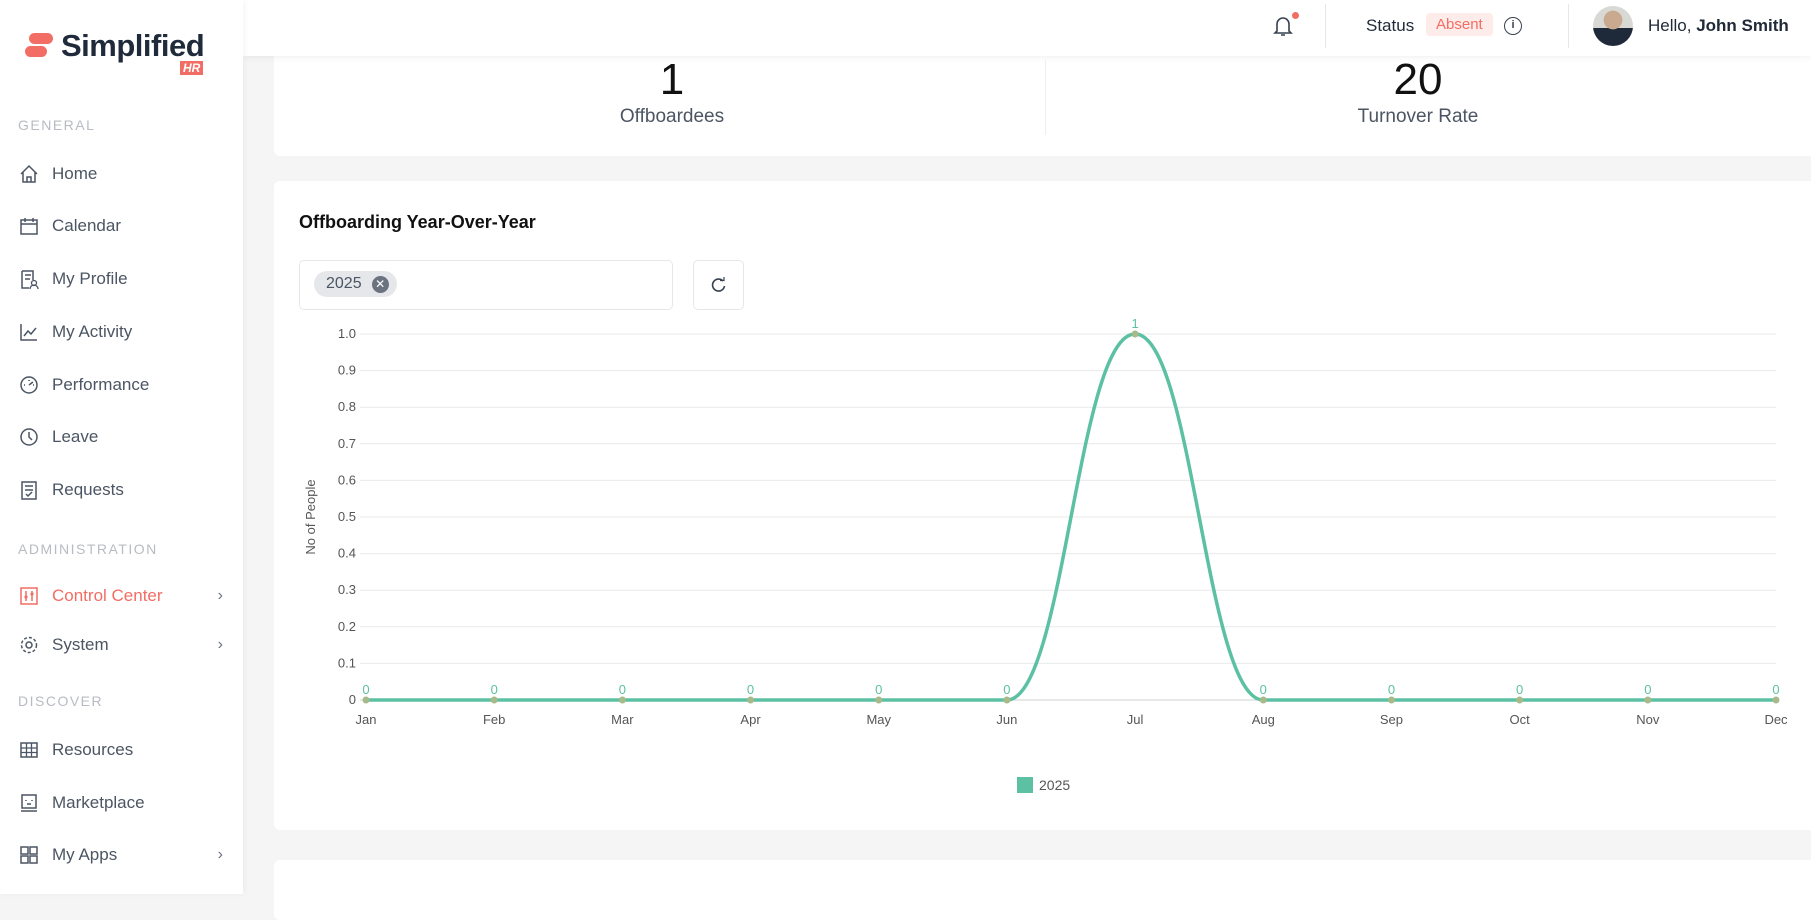 This screenshot has width=1811, height=920. What do you see at coordinates (347, 553) in the screenshot?
I see `y-tick-label: 0.4` at bounding box center [347, 553].